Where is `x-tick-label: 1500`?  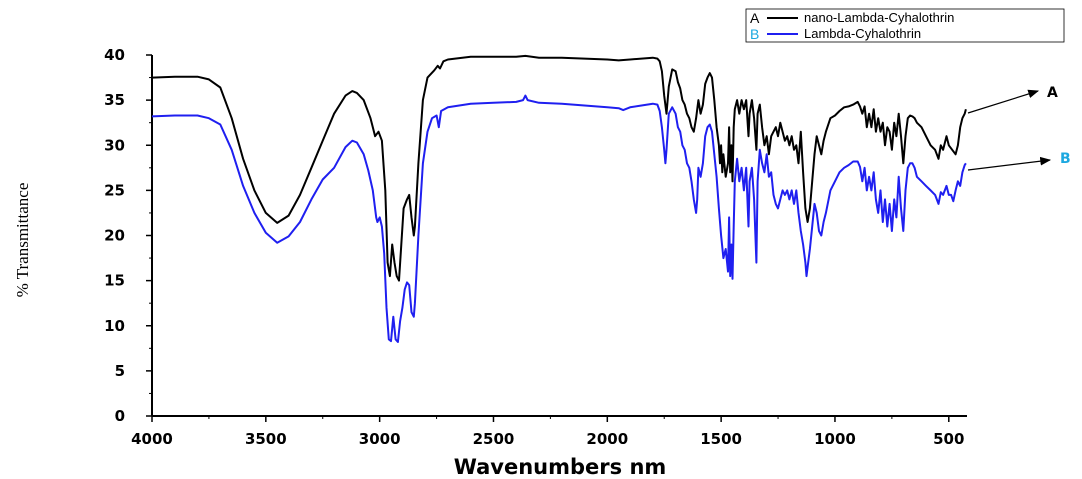 x-tick-label: 1500 is located at coordinates (721, 439).